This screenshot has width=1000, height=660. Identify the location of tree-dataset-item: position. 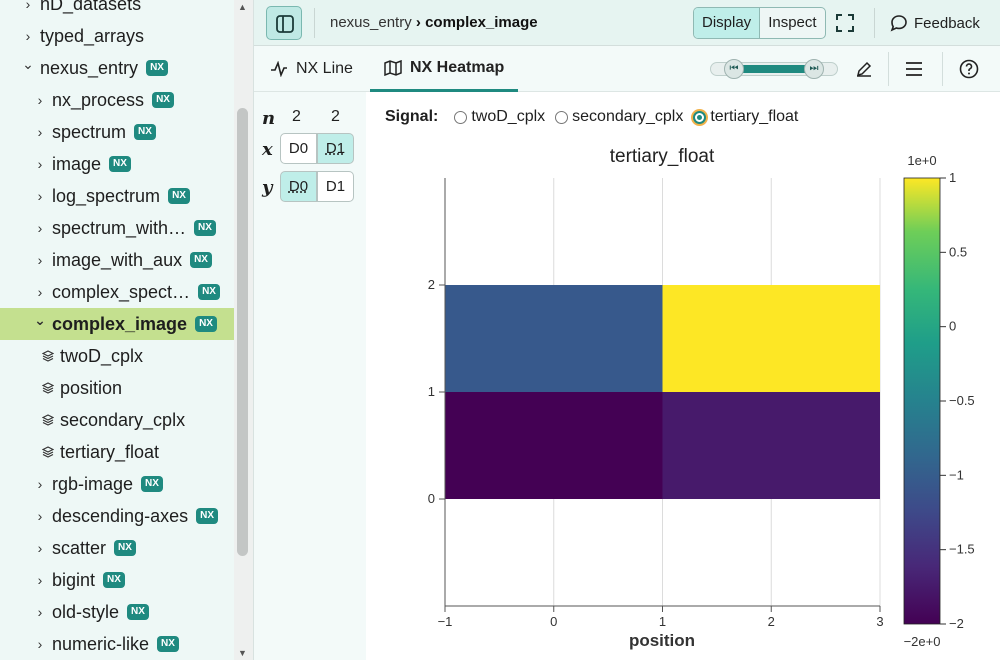
(117, 388).